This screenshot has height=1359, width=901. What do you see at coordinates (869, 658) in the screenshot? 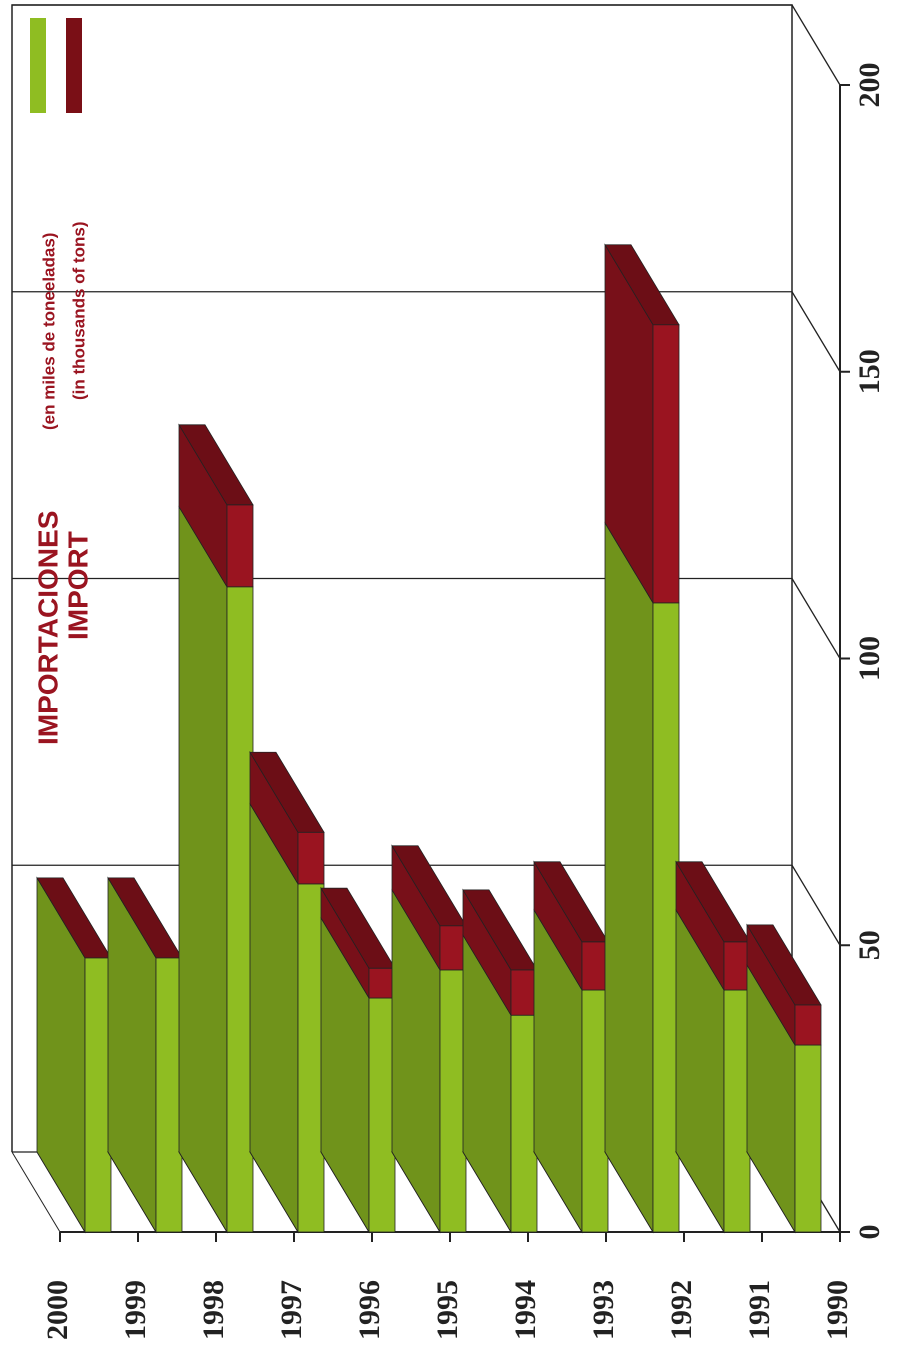
I see `y-tick-label: 100` at bounding box center [869, 658].